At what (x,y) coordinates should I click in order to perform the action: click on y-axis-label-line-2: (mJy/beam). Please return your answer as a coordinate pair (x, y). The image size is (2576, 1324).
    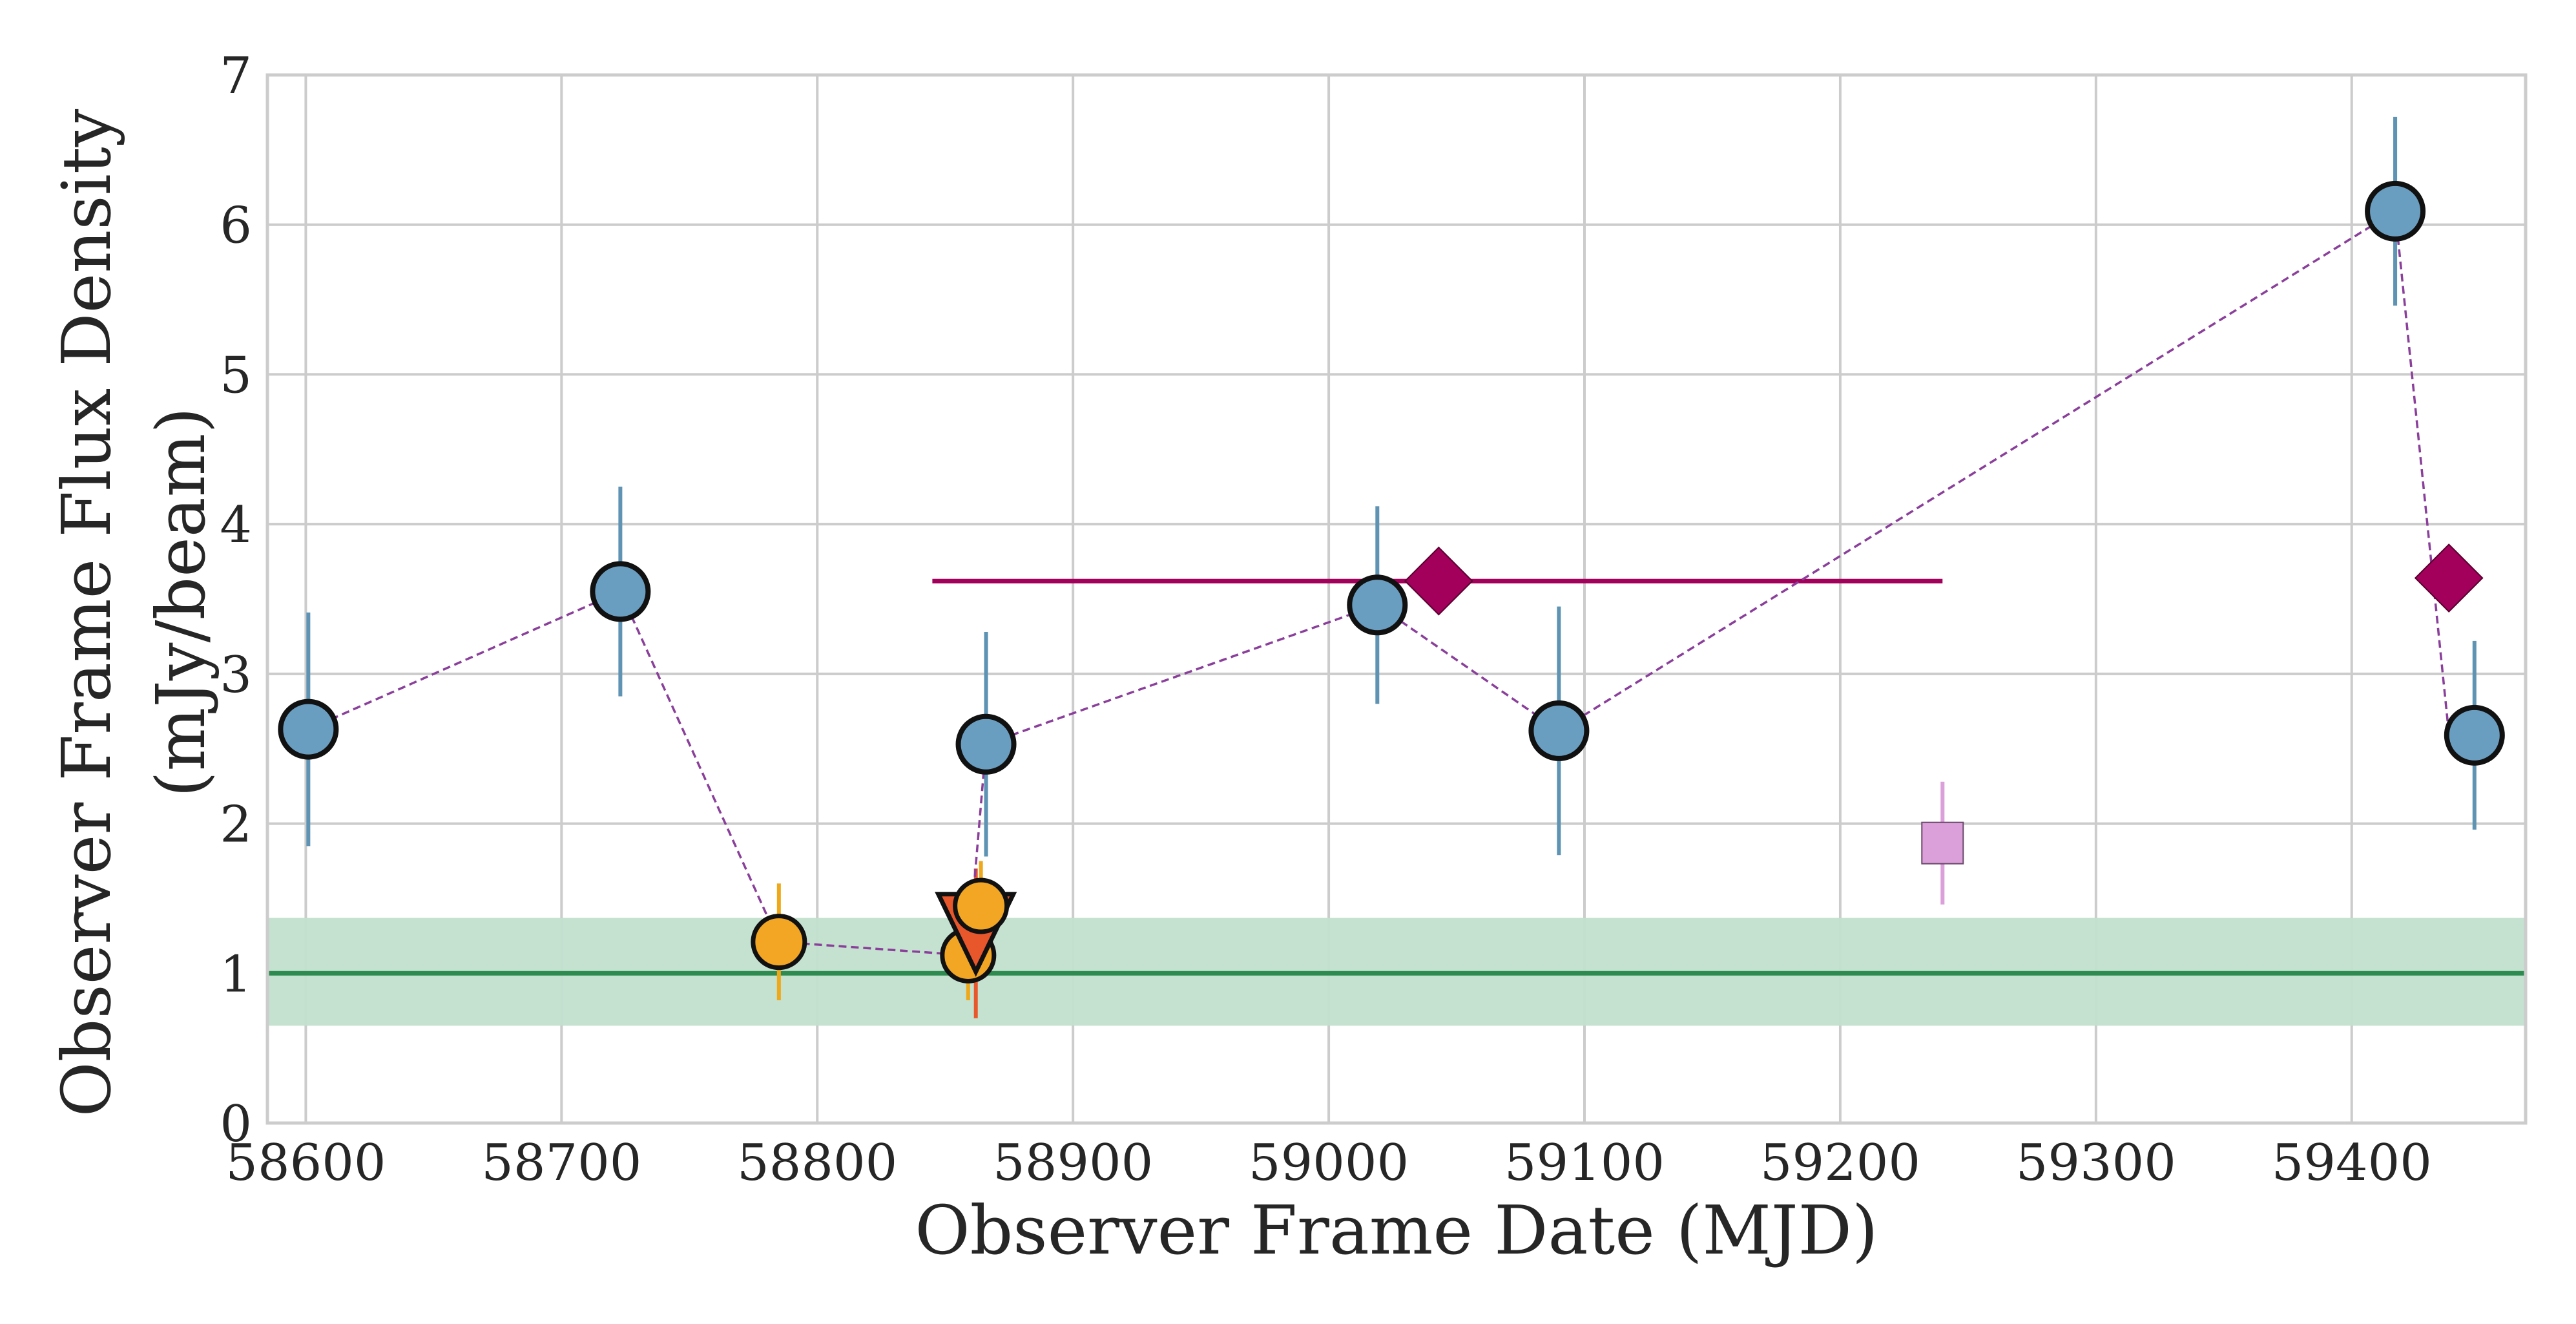
    Looking at the image, I should click on (180, 602).